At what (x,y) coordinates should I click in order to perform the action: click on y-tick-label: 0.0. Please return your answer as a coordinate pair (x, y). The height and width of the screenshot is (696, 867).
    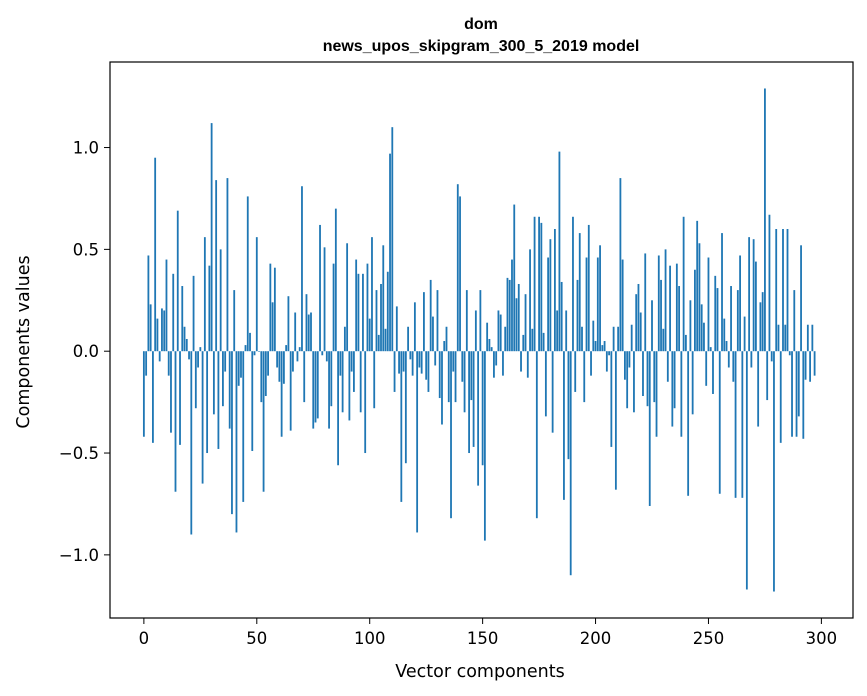
    Looking at the image, I should click on (86, 351).